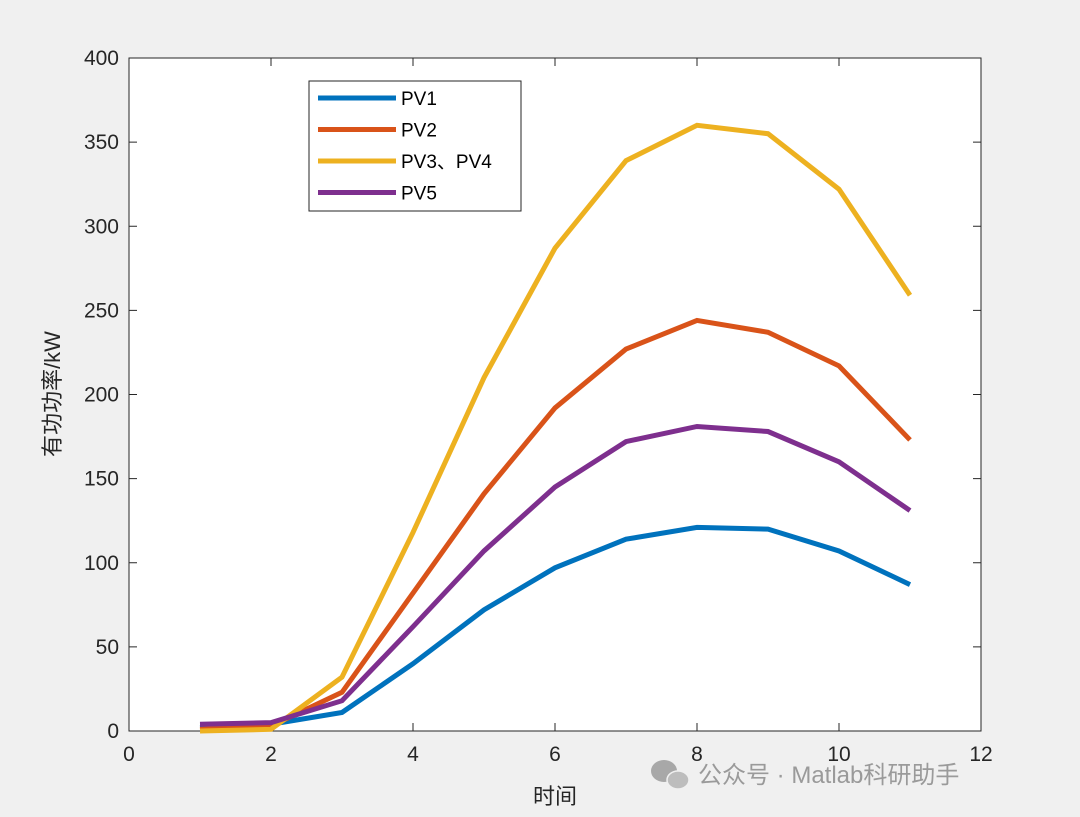 This screenshot has height=817, width=1080. Describe the element at coordinates (129, 754) in the screenshot. I see `x-tick-label: 0` at that location.